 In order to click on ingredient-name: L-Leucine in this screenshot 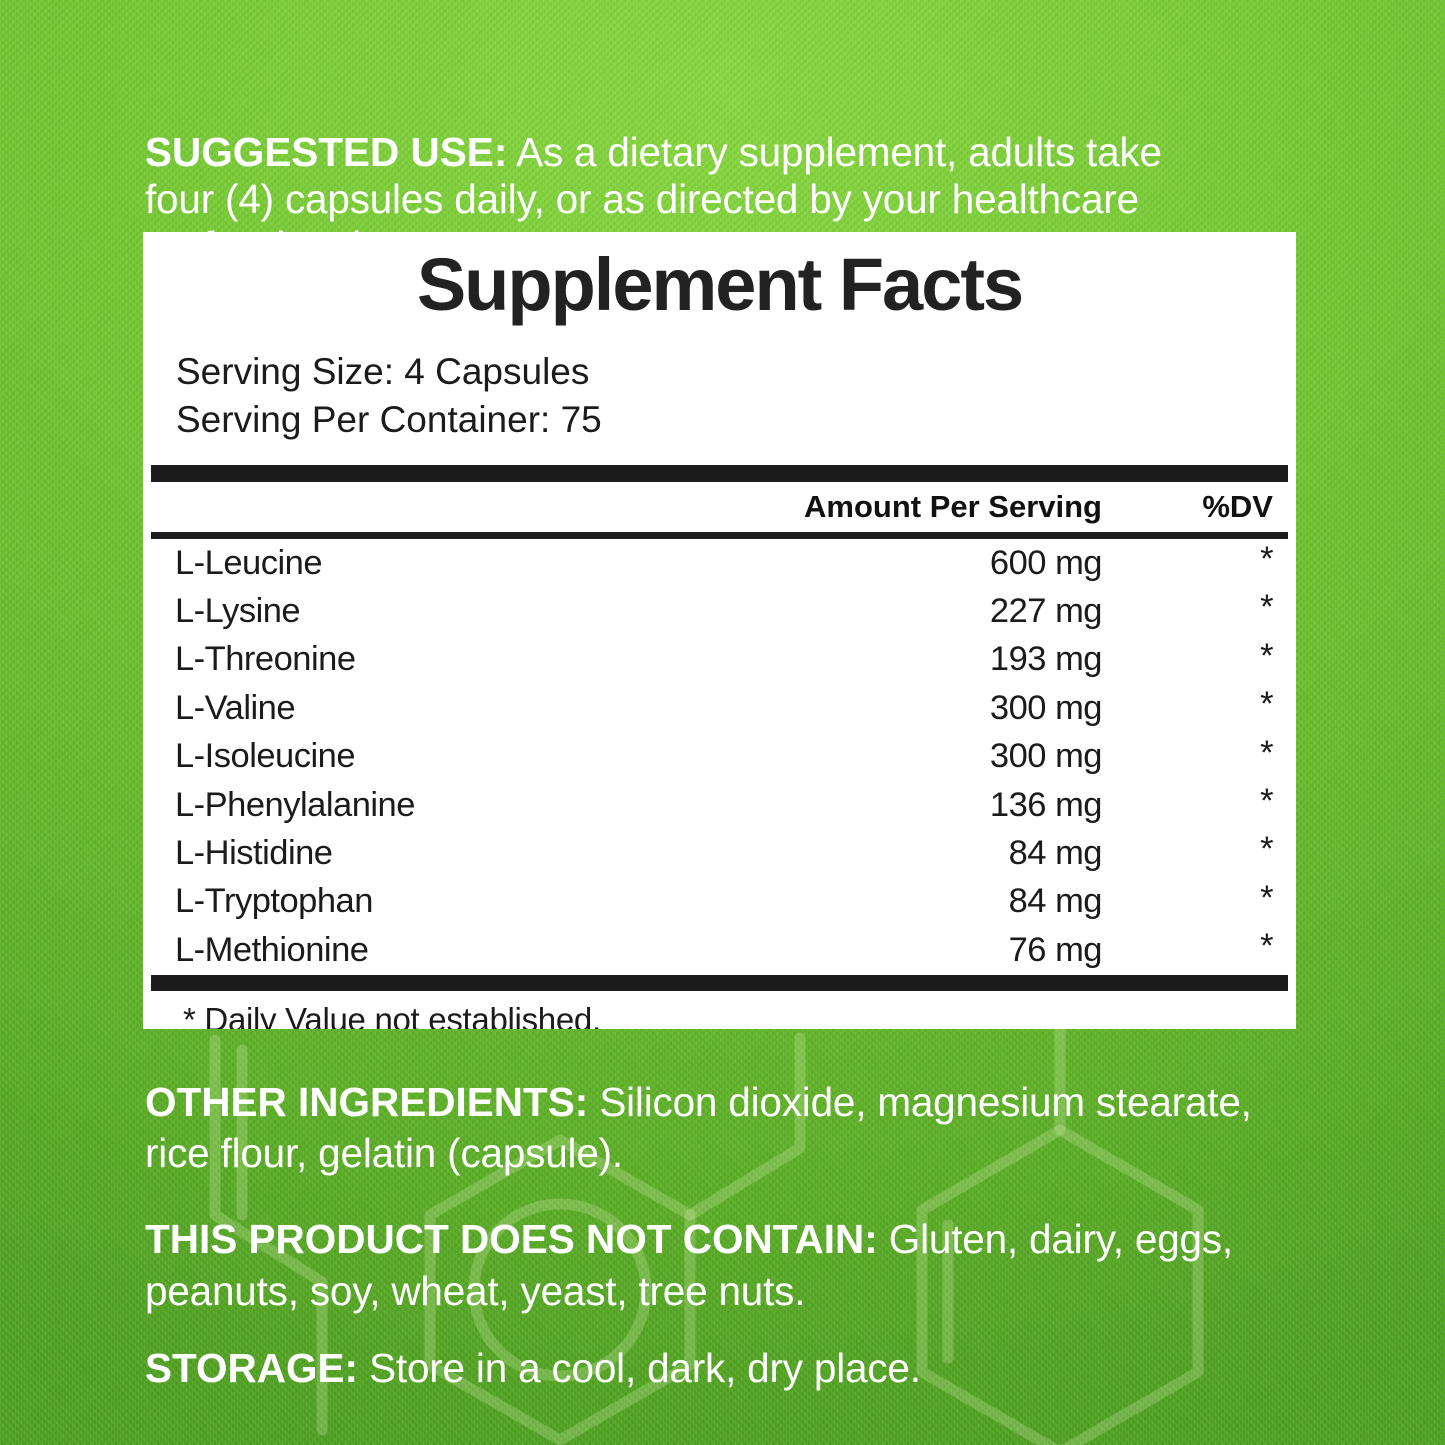, I will do `click(249, 562)`.